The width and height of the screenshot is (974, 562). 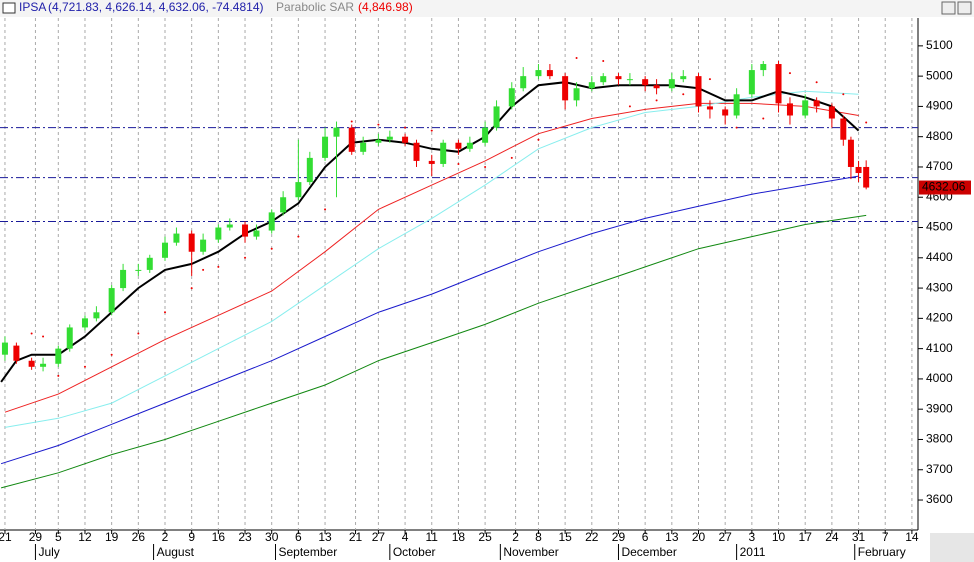 I want to click on month-label: February, so click(x=882, y=552).